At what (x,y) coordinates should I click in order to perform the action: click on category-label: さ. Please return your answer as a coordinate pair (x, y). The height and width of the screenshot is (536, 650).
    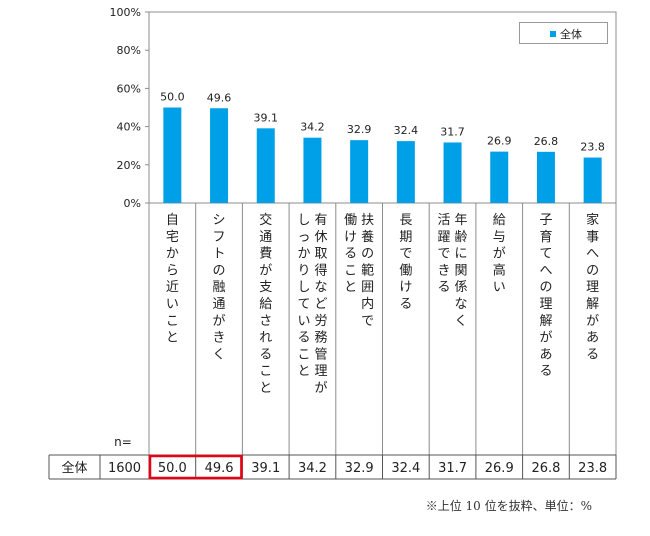
    Looking at the image, I should click on (265, 321).